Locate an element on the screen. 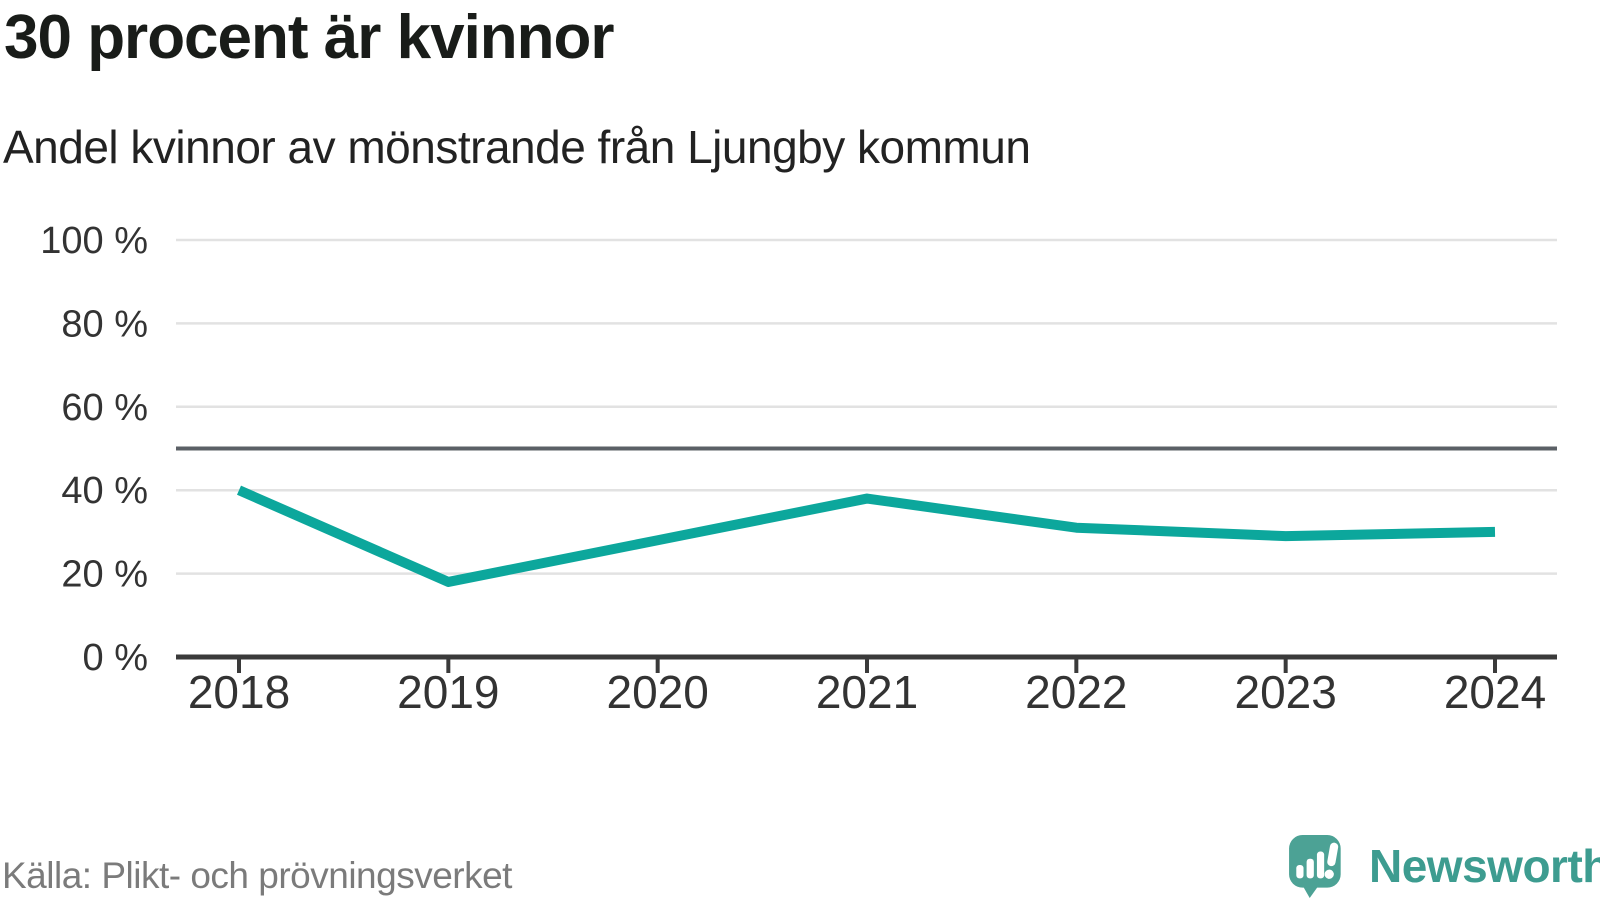 Image resolution: width=1600 pixels, height=900 pixels. y-tick-label-0: 0 % is located at coordinates (115, 658).